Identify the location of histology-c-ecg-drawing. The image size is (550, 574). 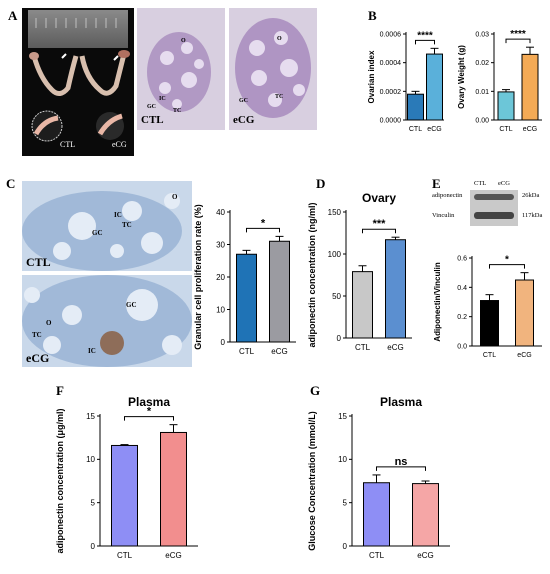
(107, 321).